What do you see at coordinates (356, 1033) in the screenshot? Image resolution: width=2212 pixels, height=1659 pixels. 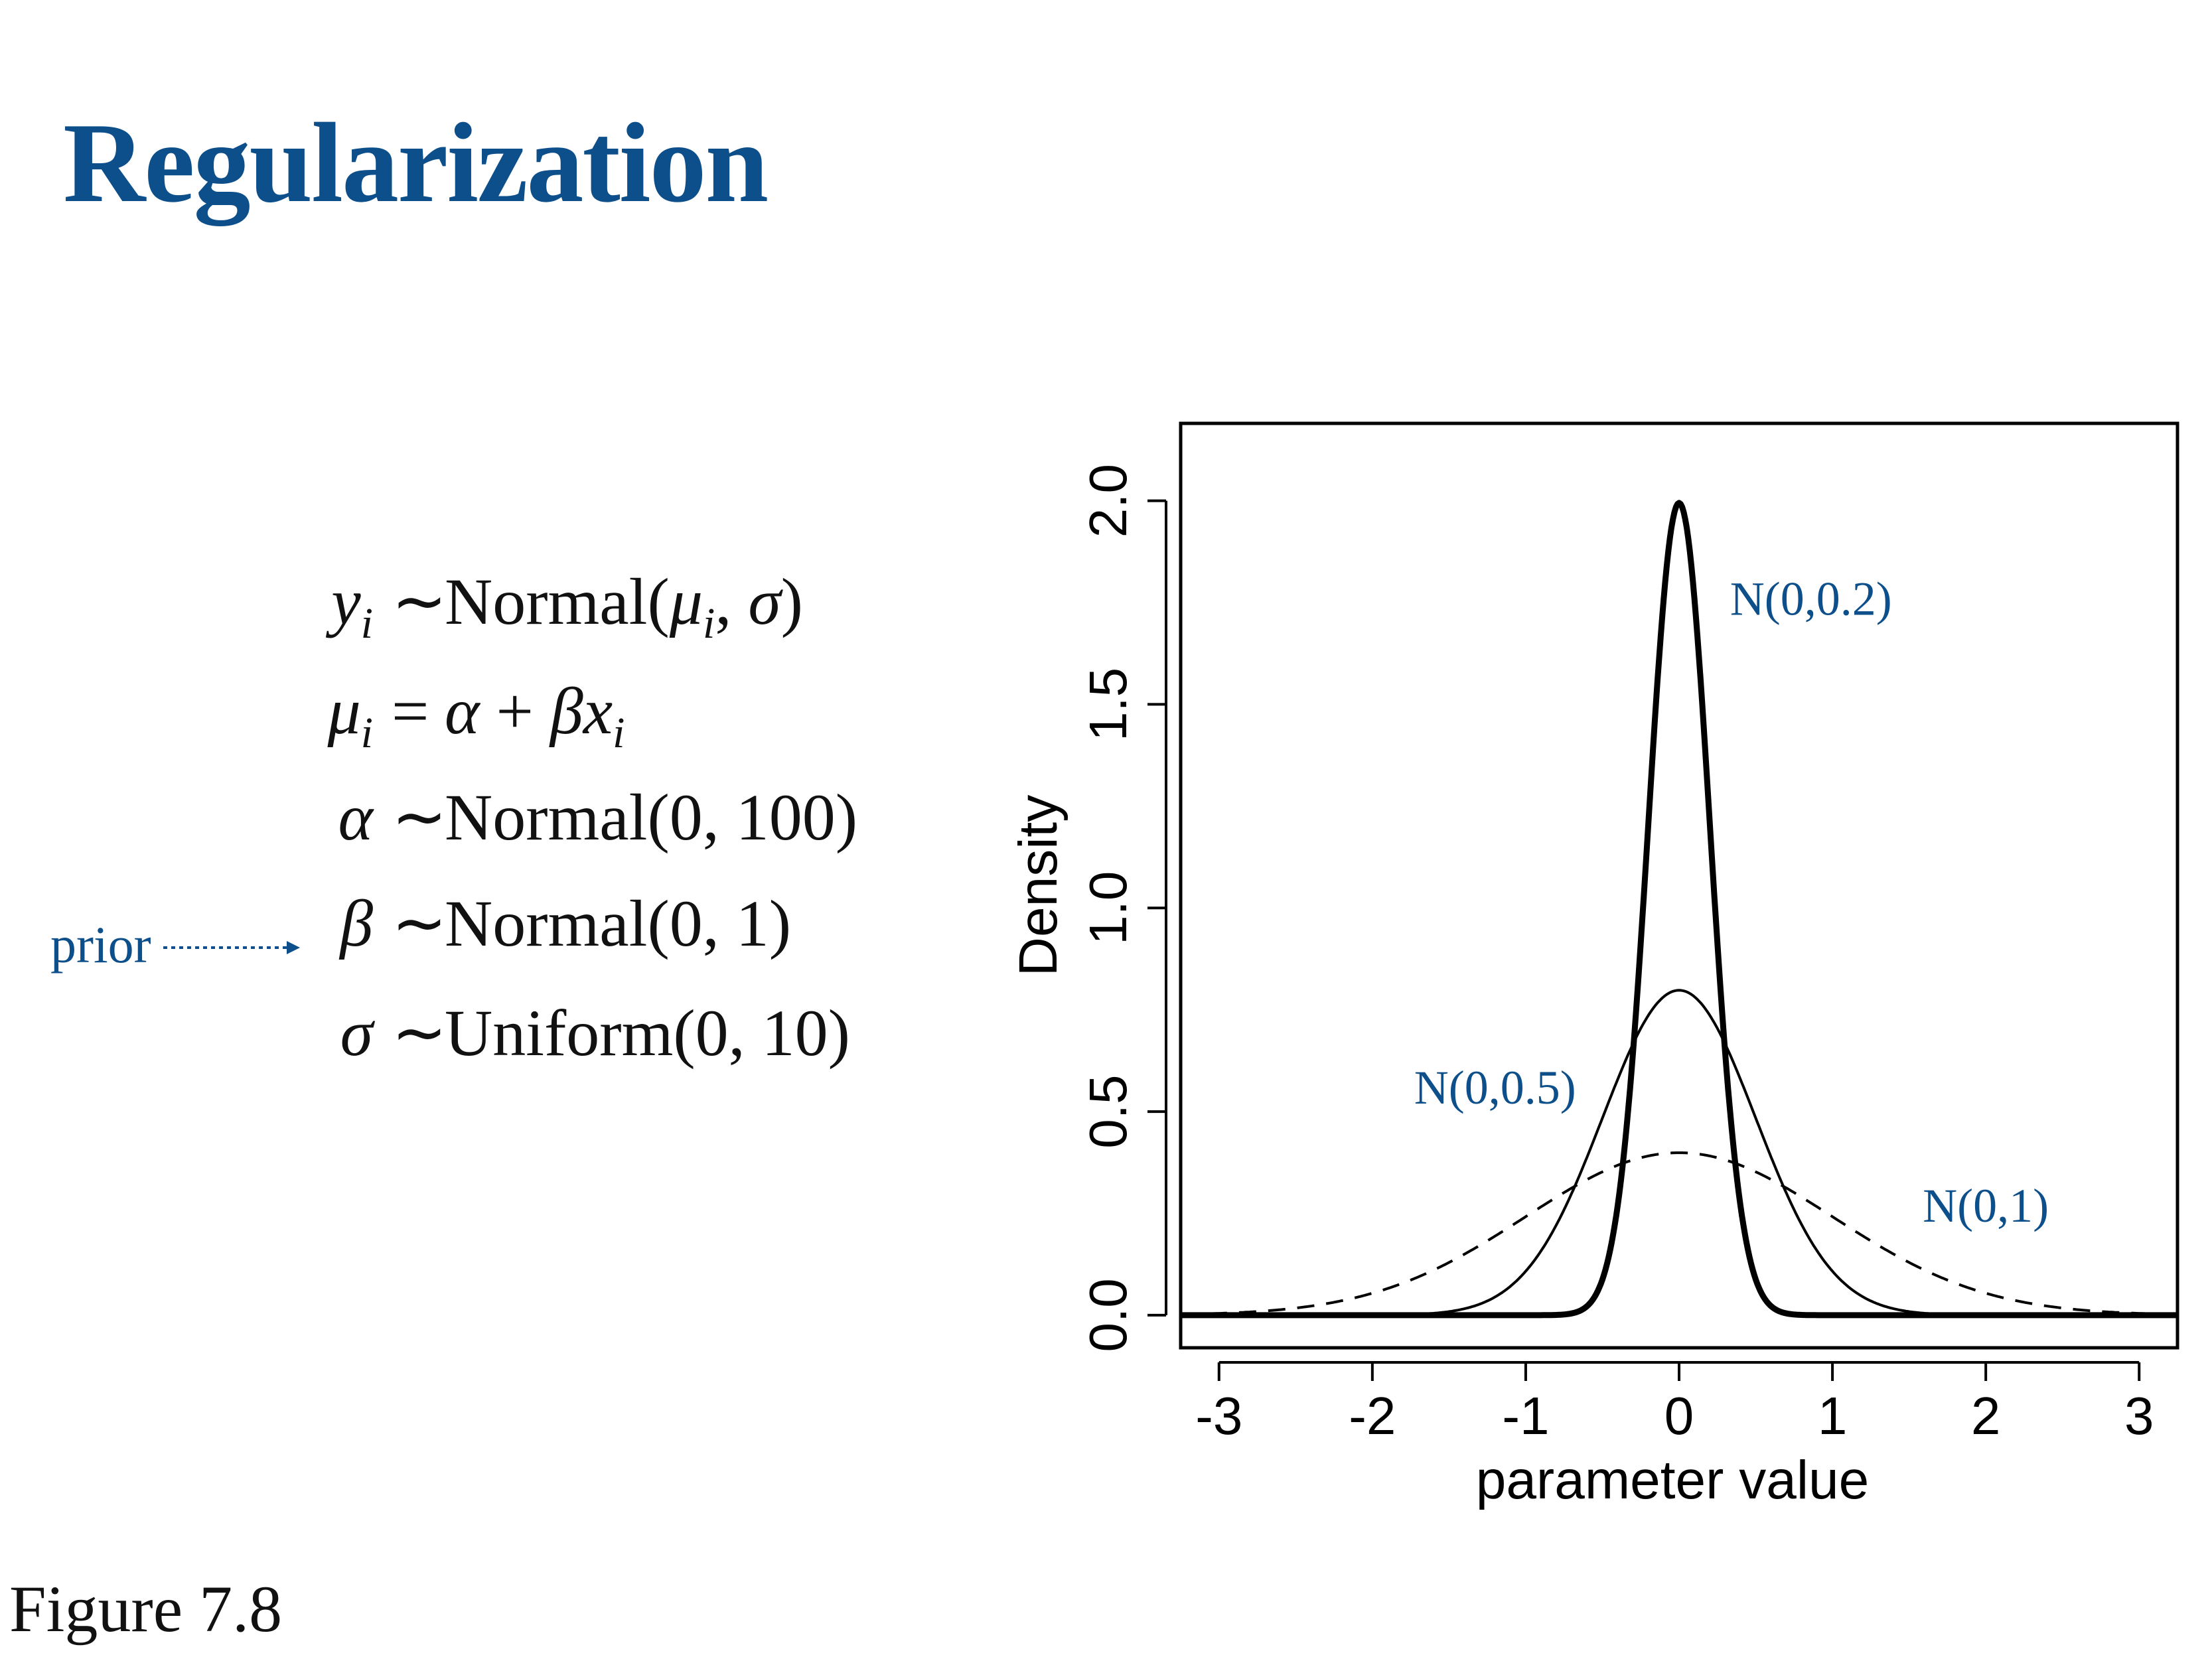 I see `equation-lhs: σ` at bounding box center [356, 1033].